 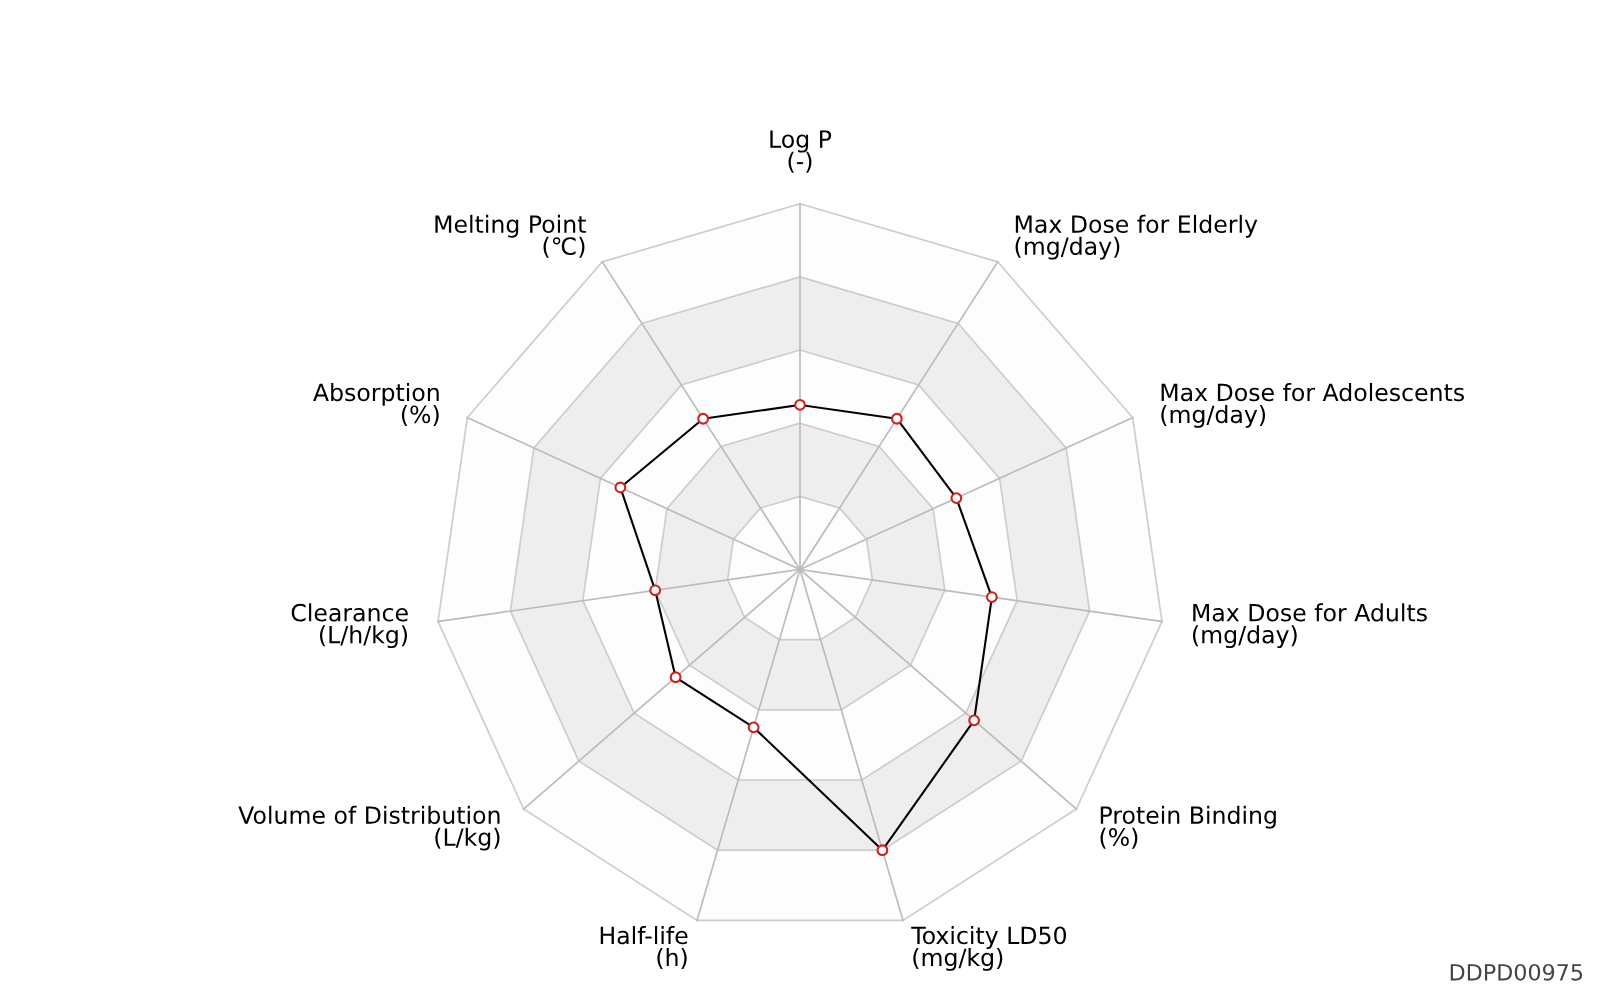 What do you see at coordinates (989, 948) in the screenshot?
I see `spoke-label: Toxicity LD50 (mg/kg)` at bounding box center [989, 948].